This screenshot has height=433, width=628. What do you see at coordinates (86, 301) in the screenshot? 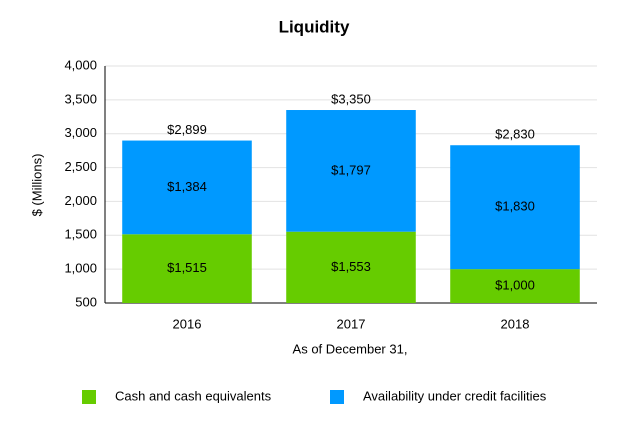
I see `y-tick-label: 500` at bounding box center [86, 301].